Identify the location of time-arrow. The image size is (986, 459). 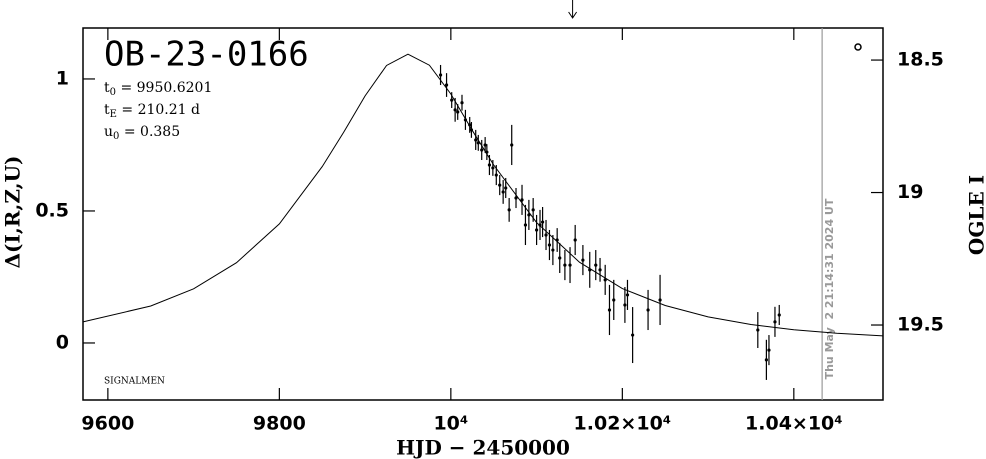
(573, 9).